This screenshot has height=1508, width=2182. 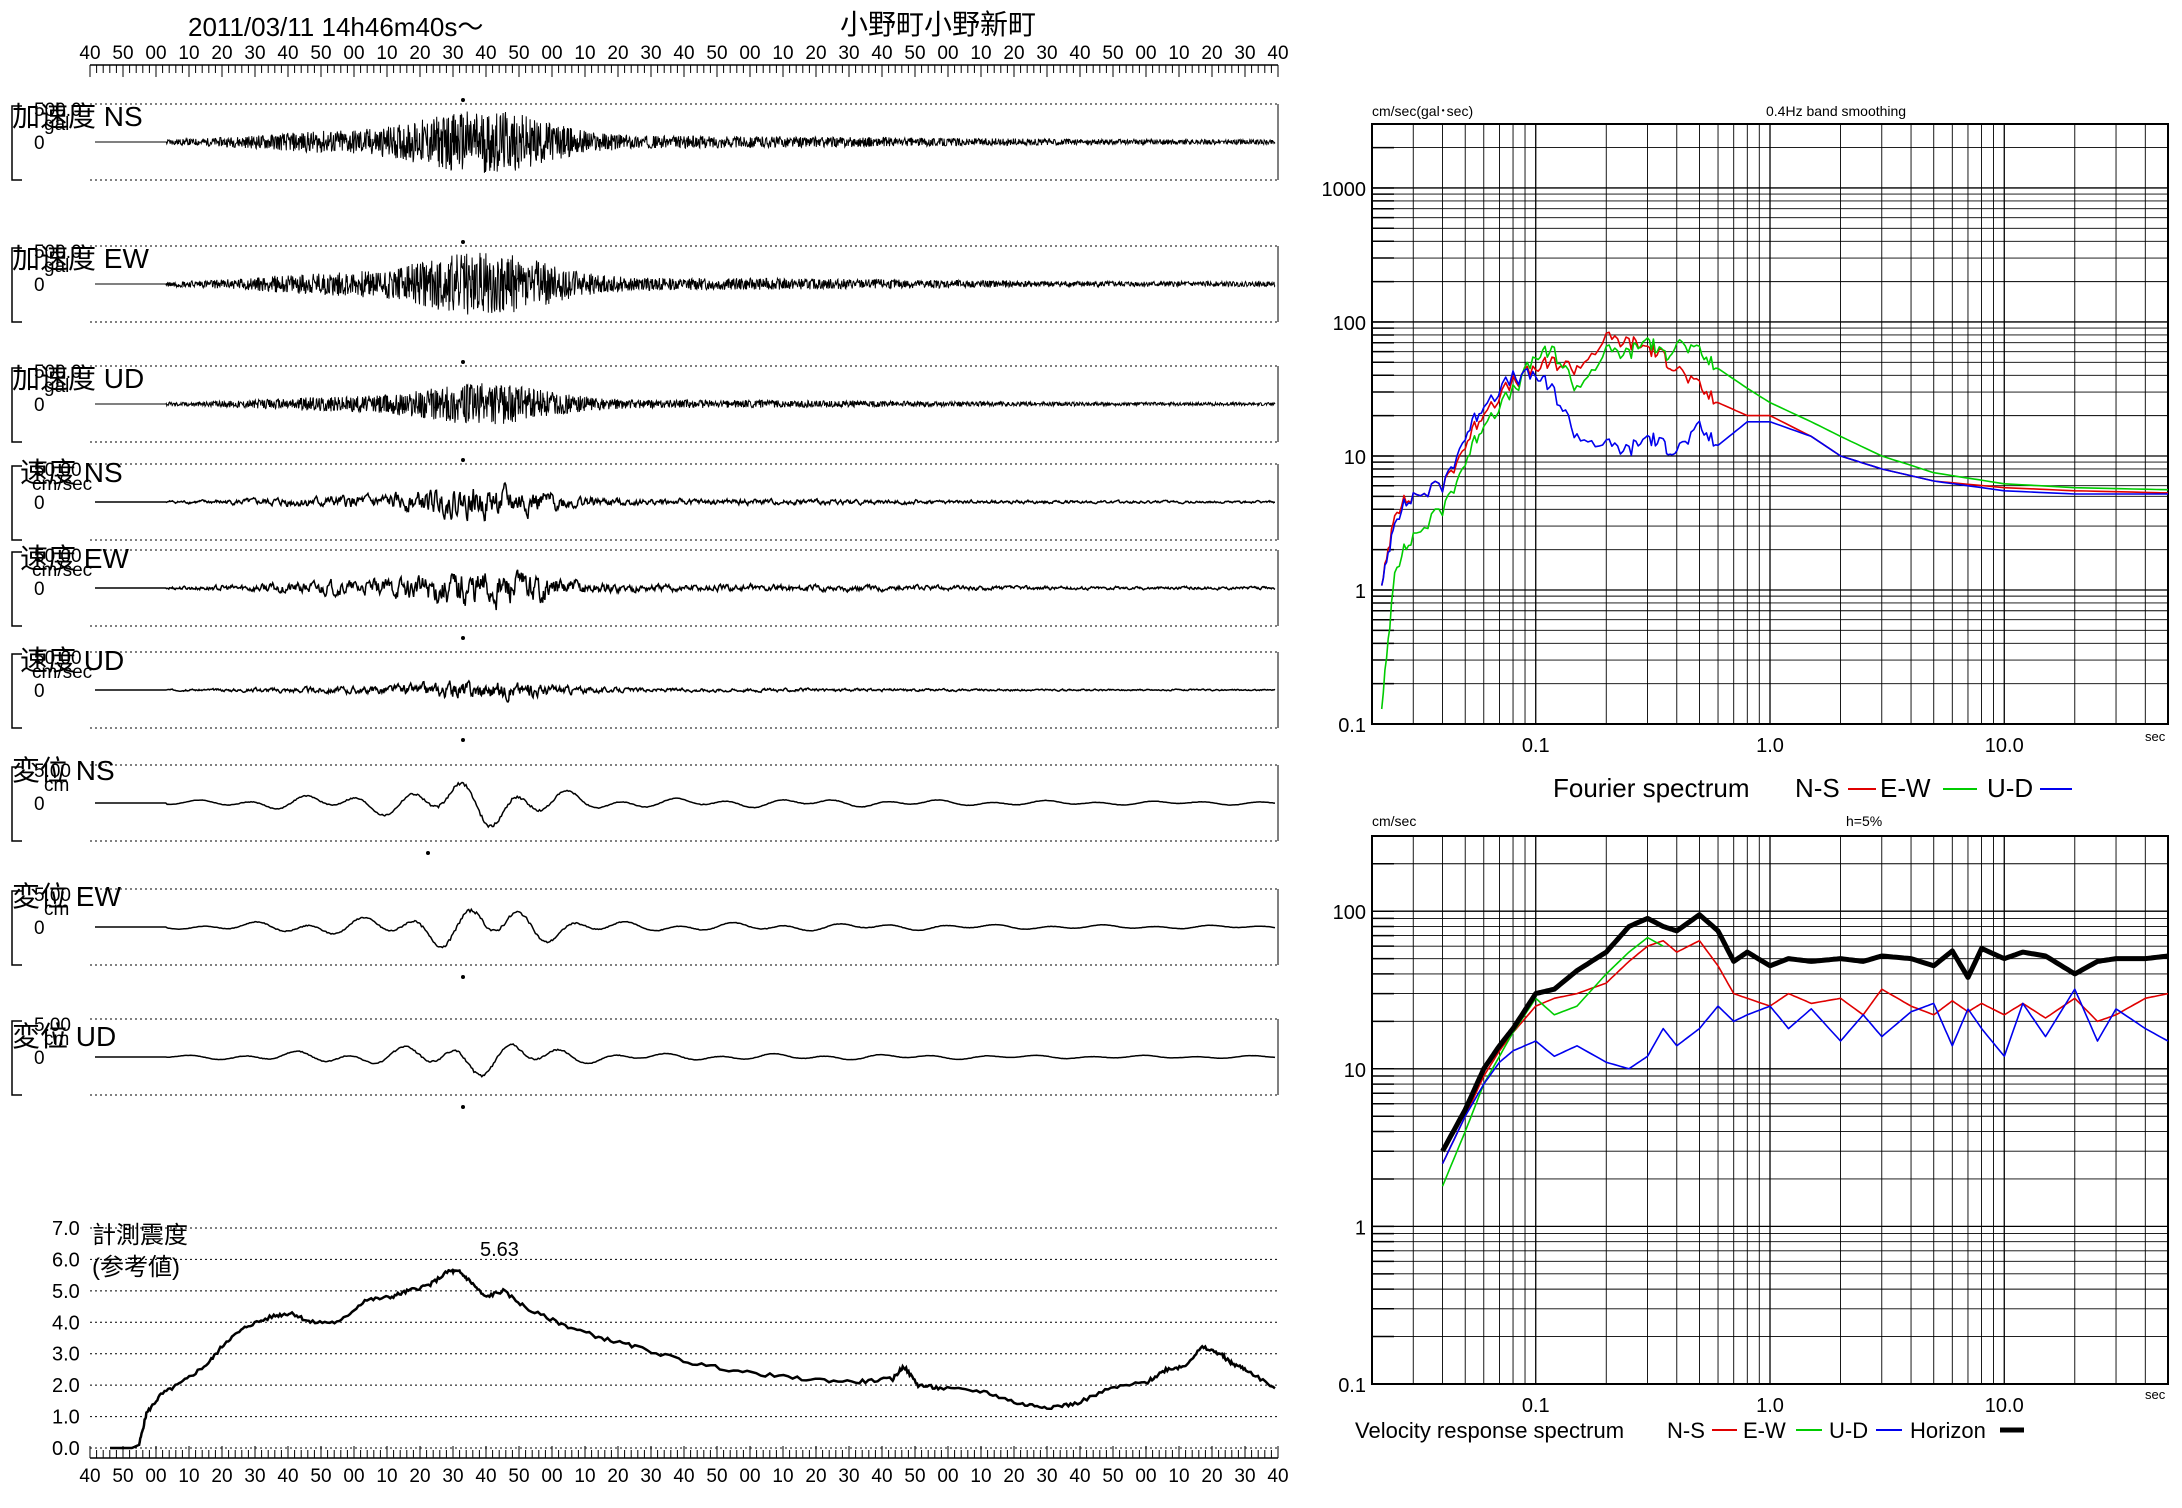 I want to click on intensity-y-tick: 3.0, so click(x=66, y=1355).